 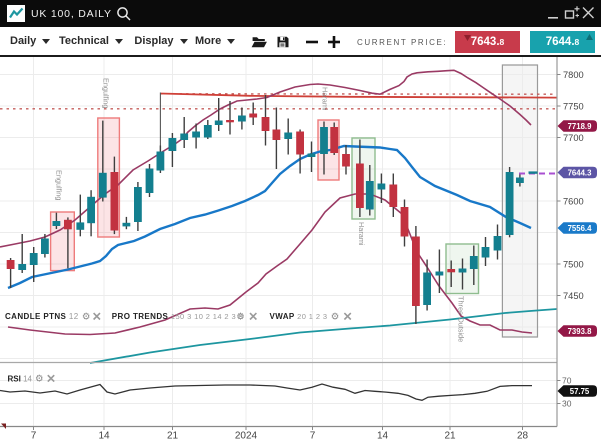 I want to click on svg-text: 7500, so click(x=573, y=265).